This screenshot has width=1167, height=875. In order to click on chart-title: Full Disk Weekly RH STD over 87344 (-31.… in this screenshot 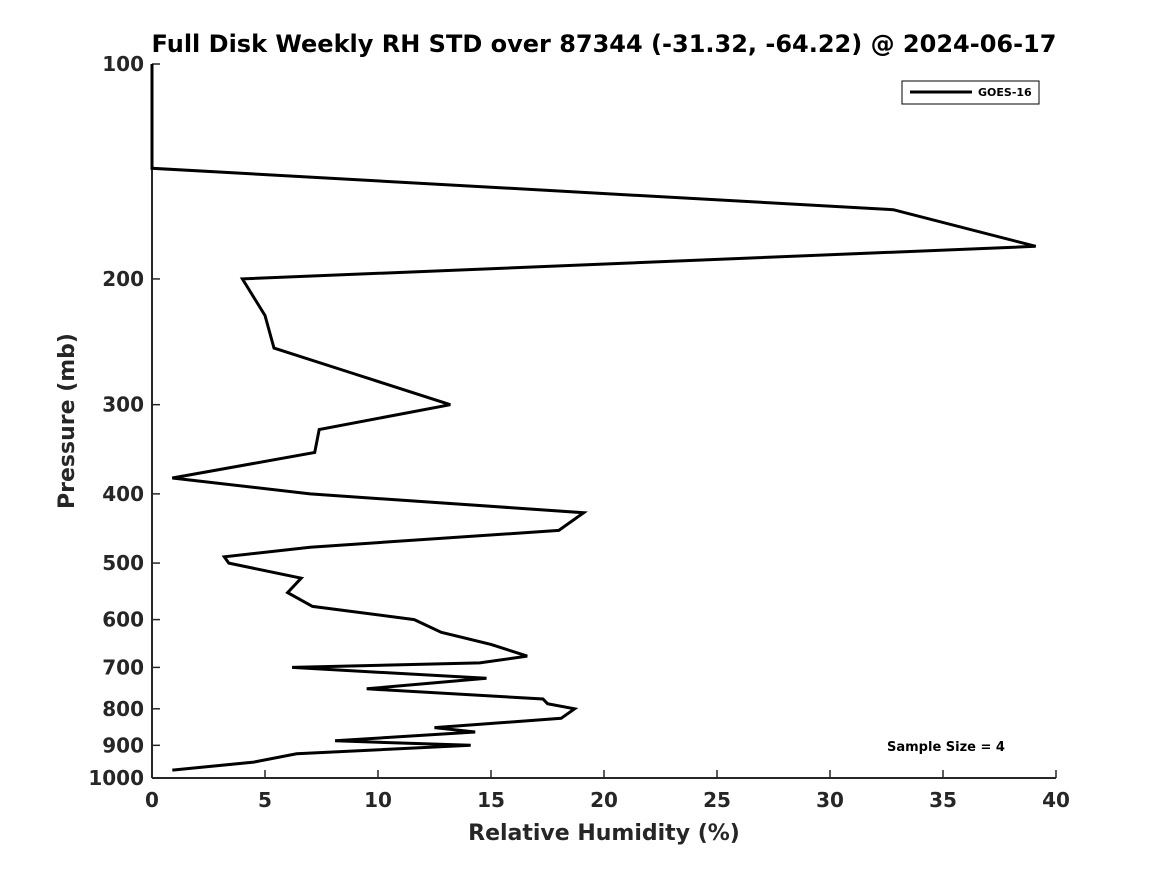, I will do `click(604, 44)`.